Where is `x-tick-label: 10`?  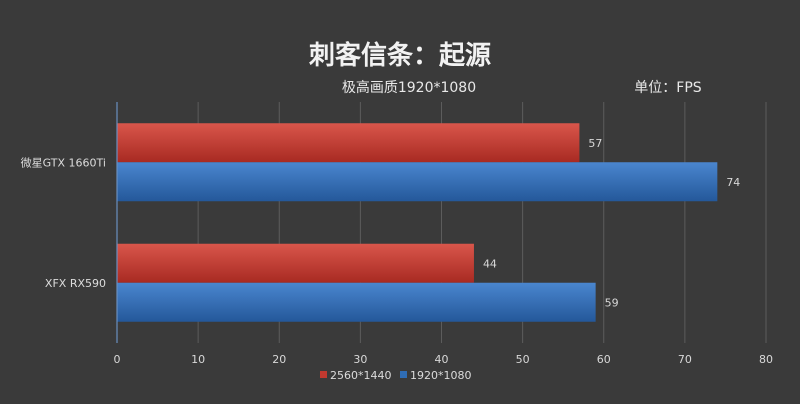 x-tick-label: 10 is located at coordinates (198, 359).